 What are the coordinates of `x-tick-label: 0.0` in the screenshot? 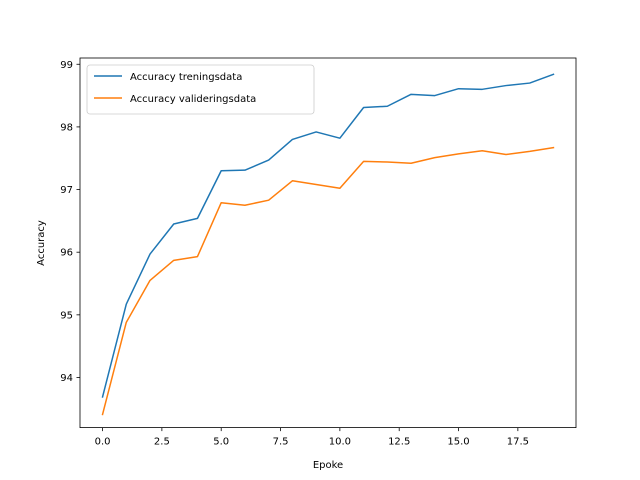 It's located at (103, 442).